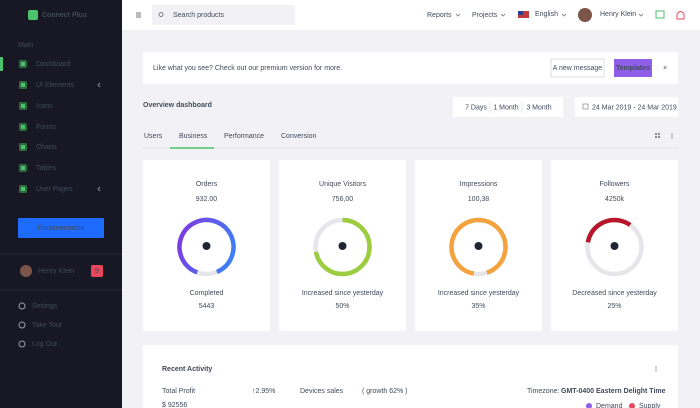 The image size is (700, 408). Describe the element at coordinates (618, 14) in the screenshot. I see `top-user: Henry Klein` at that location.